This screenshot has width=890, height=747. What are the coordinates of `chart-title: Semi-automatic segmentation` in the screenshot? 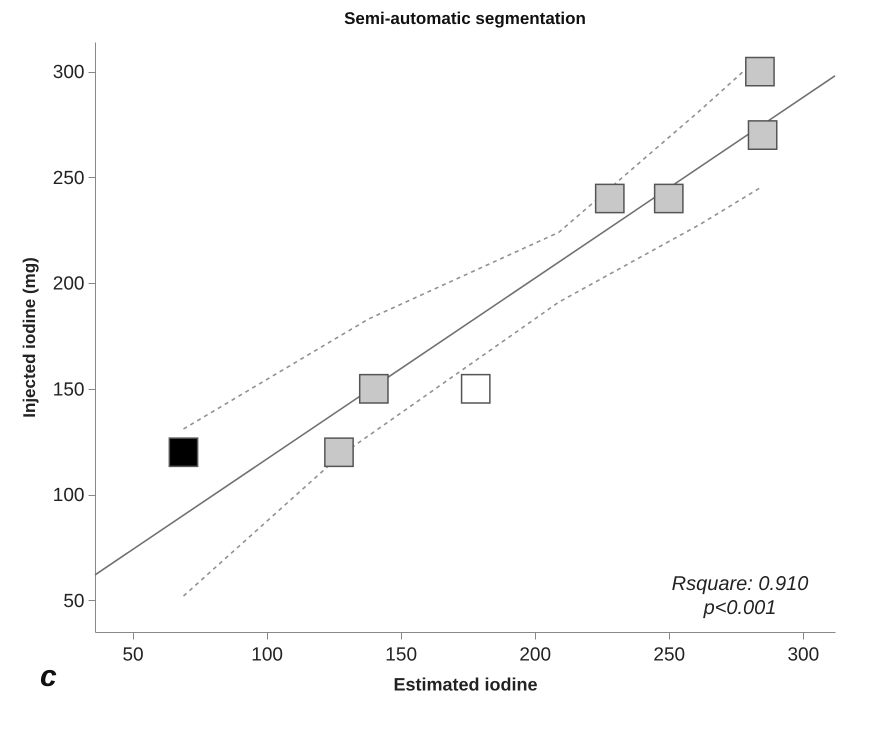 It's located at (465, 18).